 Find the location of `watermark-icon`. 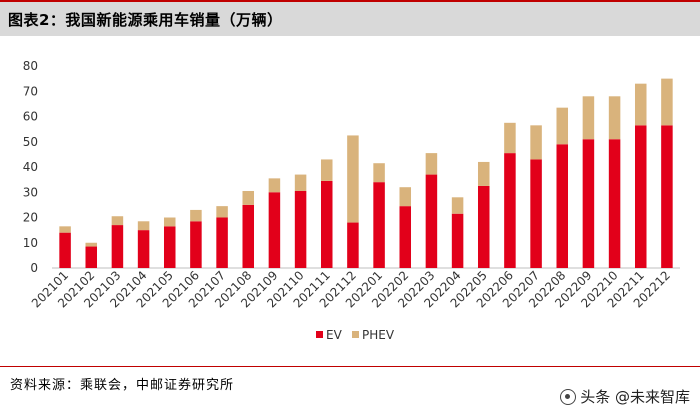

watermark-icon is located at coordinates (568, 396).